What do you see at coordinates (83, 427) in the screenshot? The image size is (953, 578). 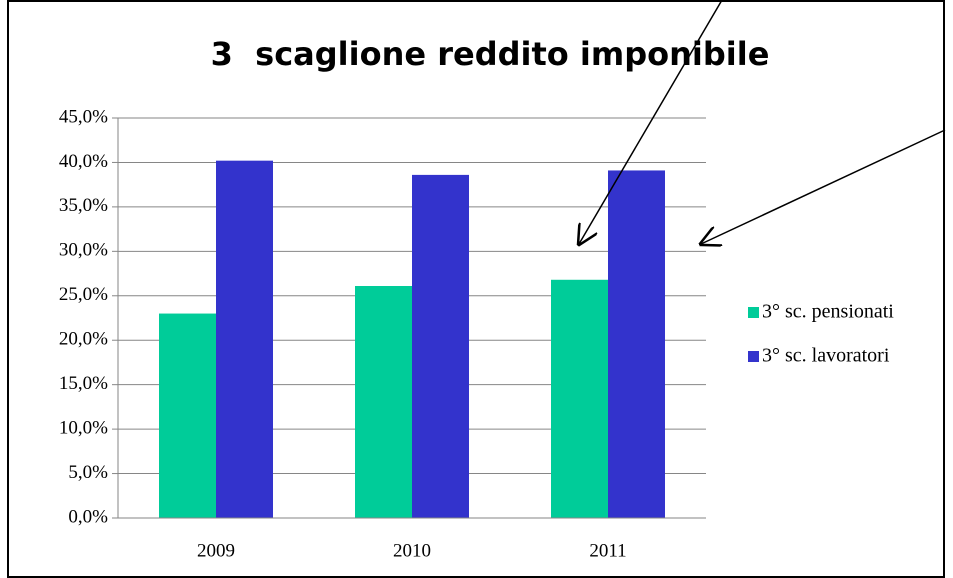 I see `y-tick-label: 10,0%` at bounding box center [83, 427].